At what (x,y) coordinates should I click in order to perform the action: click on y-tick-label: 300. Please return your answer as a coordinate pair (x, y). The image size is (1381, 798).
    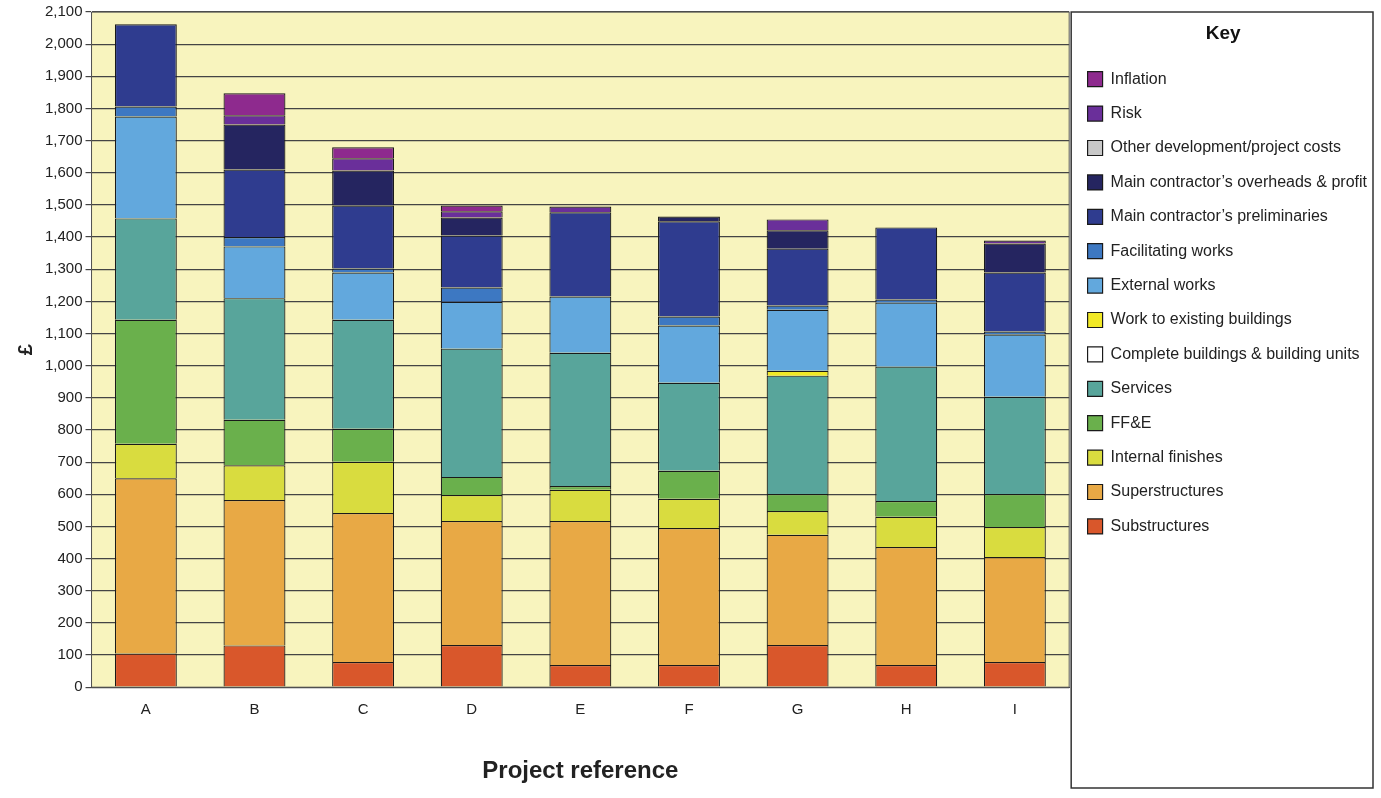
    Looking at the image, I should click on (70, 589).